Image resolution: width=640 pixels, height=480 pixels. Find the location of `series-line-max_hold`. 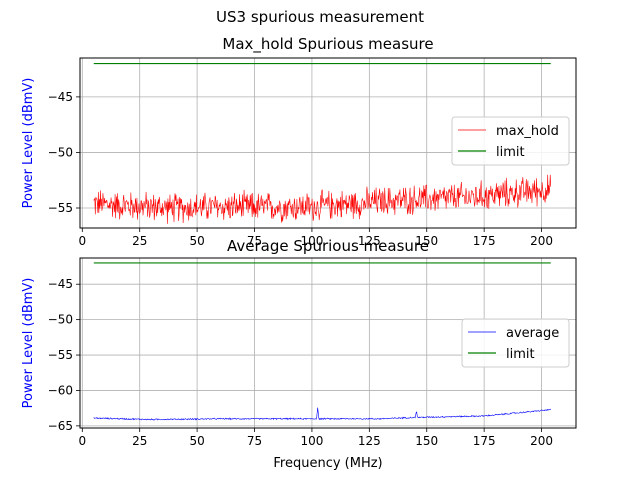

series-line-max_hold is located at coordinates (322, 199).